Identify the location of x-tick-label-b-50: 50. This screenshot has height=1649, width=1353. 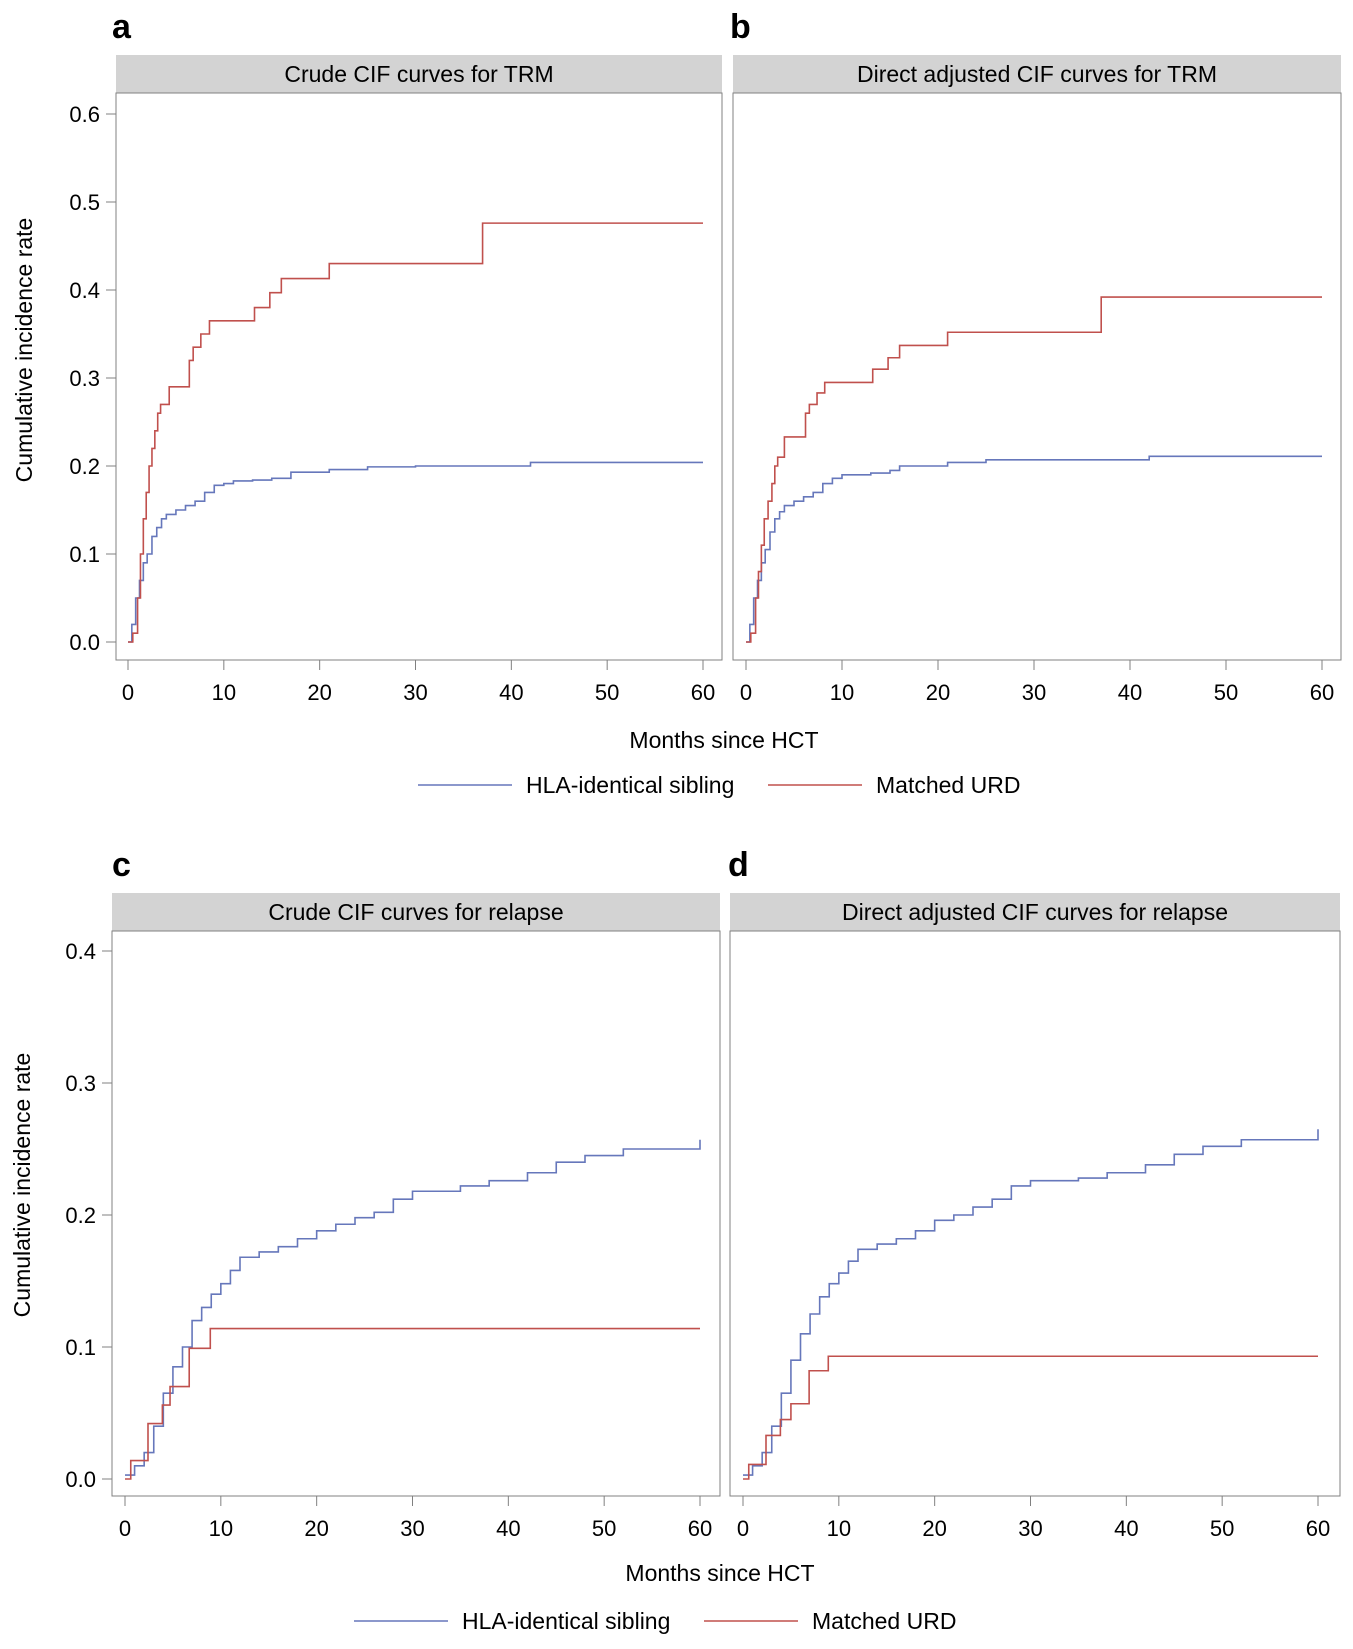
(1226, 692).